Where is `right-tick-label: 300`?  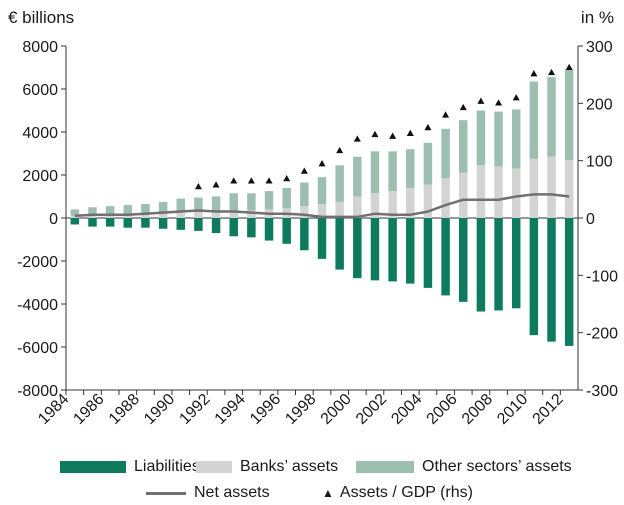 right-tick-label: 300 is located at coordinates (599, 47).